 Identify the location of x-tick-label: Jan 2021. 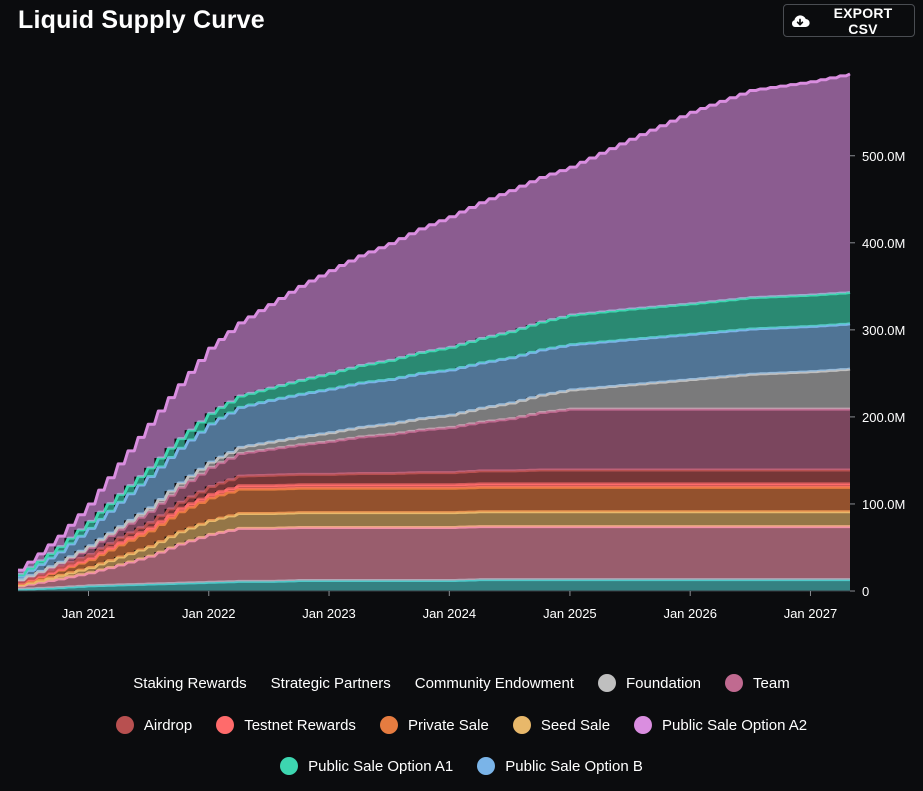
(89, 613).